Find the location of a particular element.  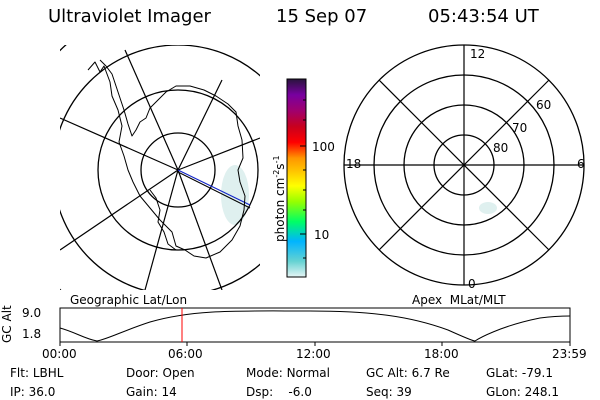

status-gain: Gain: 14 is located at coordinates (151, 392).